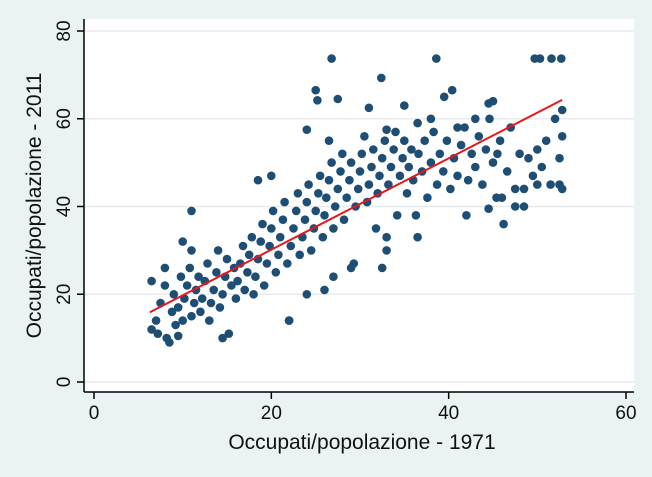 The image size is (652, 477). Describe the element at coordinates (64, 382) in the screenshot. I see `y-tick-label: 0` at that location.